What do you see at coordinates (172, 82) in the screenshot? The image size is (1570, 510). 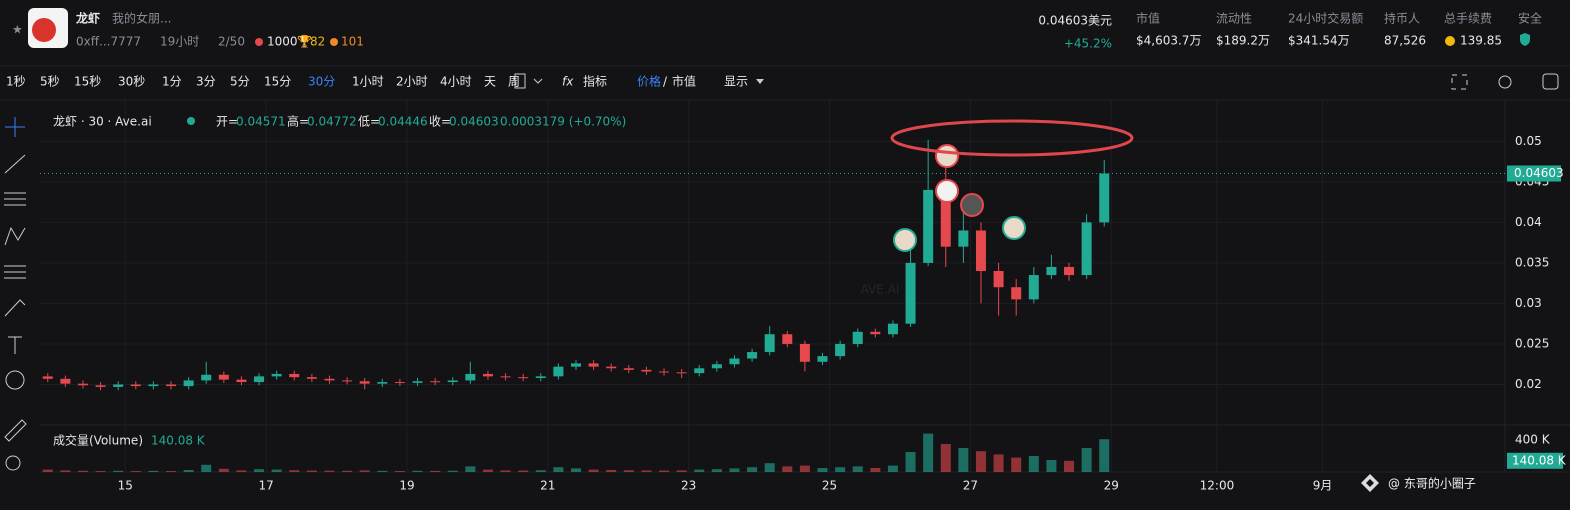 I see `interval: 1分` at bounding box center [172, 82].